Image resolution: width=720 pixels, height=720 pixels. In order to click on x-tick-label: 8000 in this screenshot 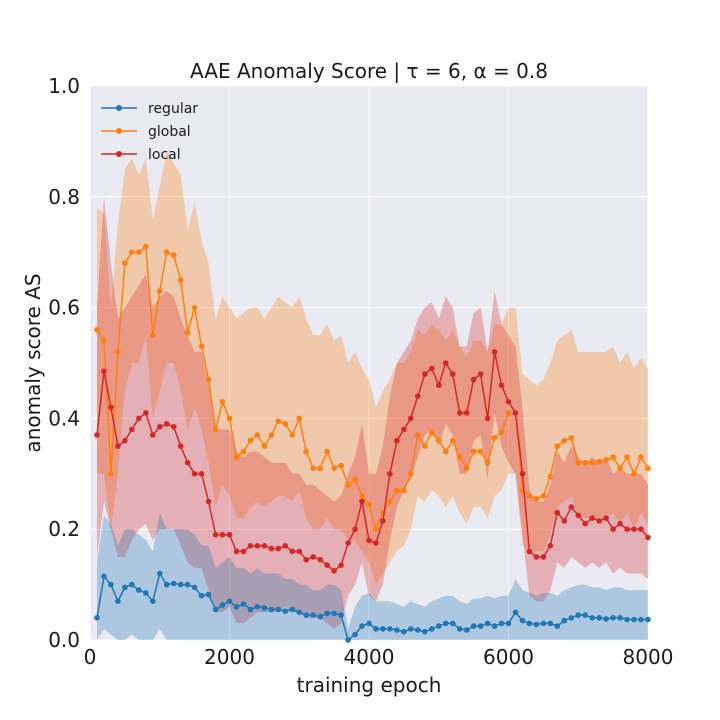, I will do `click(648, 657)`.